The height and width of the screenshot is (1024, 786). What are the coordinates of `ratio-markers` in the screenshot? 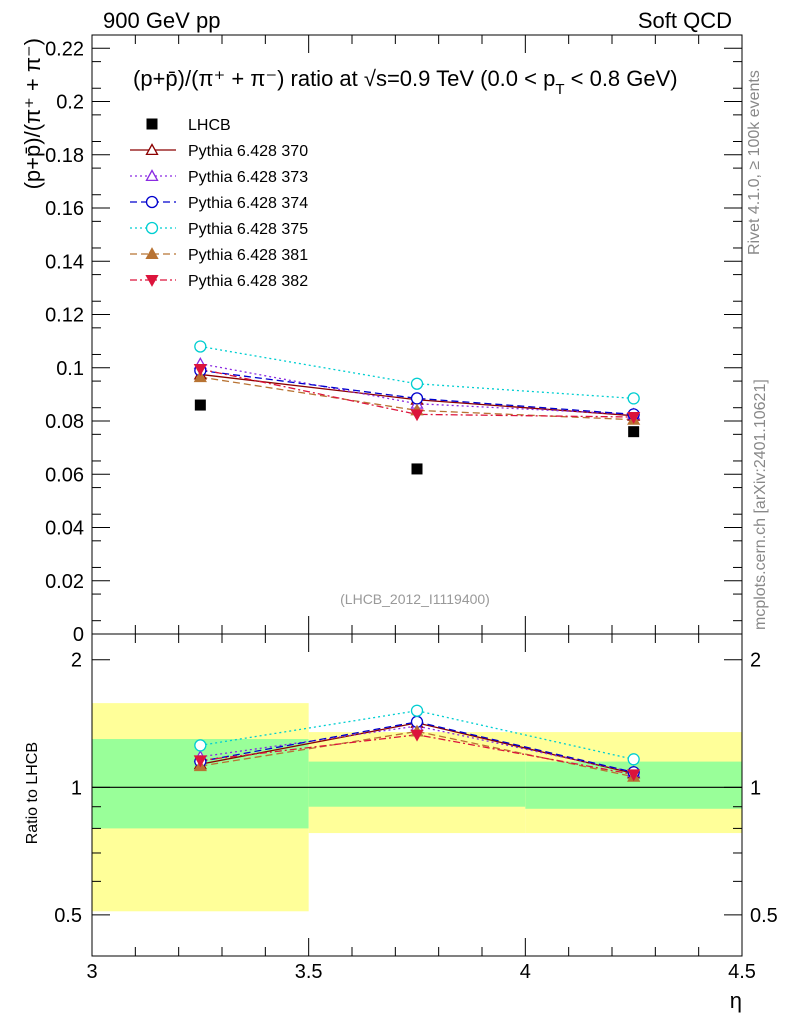 It's located at (417, 743).